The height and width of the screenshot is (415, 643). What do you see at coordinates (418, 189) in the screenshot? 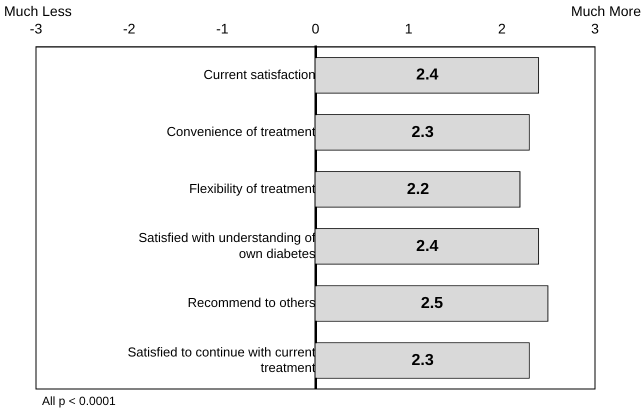
I see `data-label: 2.2` at bounding box center [418, 189].